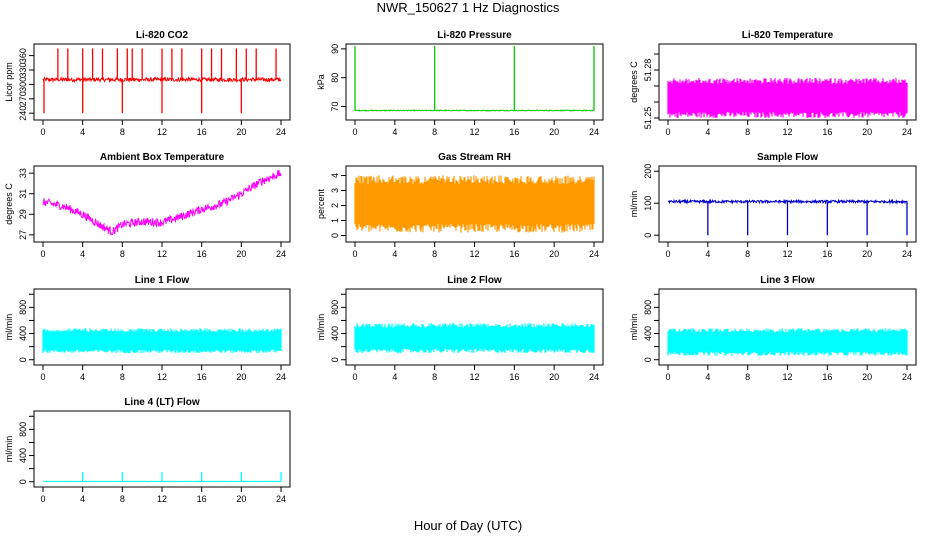 The image size is (936, 540). Describe the element at coordinates (23, 194) in the screenshot. I see `y-tick-label: 31` at that location.